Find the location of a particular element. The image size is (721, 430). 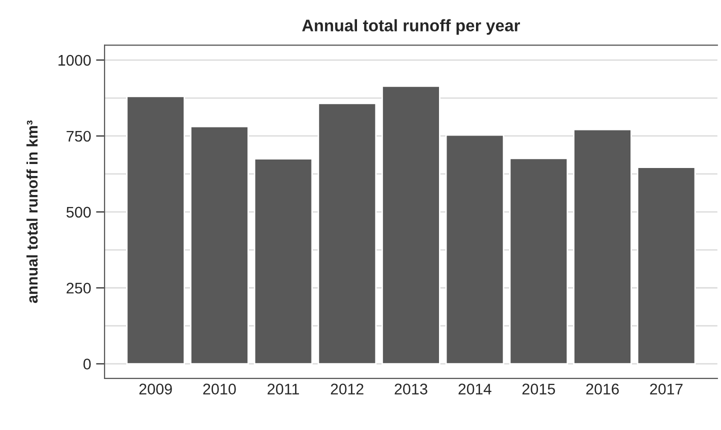

chart-title: Annual total runoff per year is located at coordinates (411, 27).